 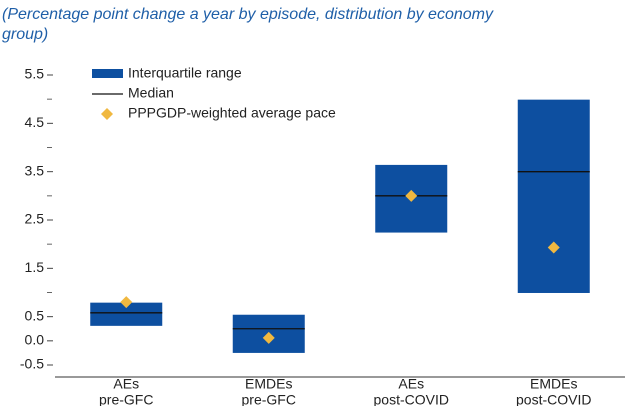 I want to click on subtitle: group), so click(x=25, y=34).